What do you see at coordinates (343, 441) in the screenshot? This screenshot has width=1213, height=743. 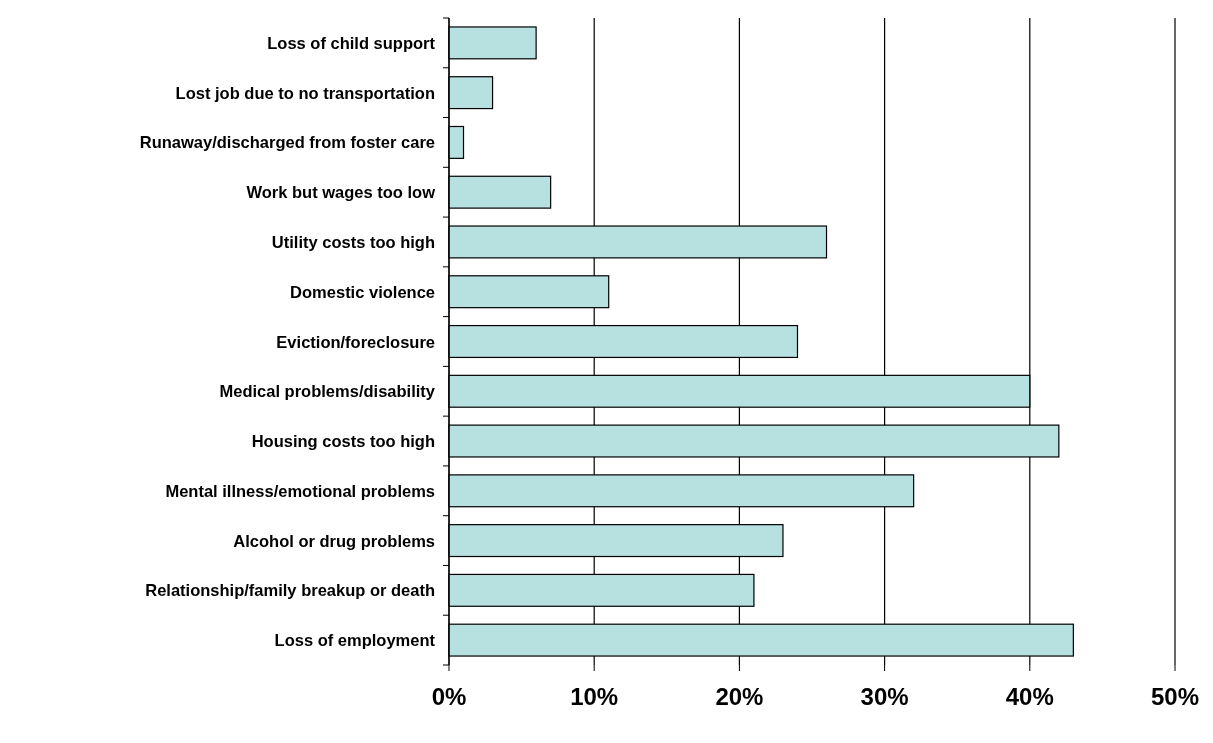 I see `y-tick-label: Housing costs too high` at bounding box center [343, 441].